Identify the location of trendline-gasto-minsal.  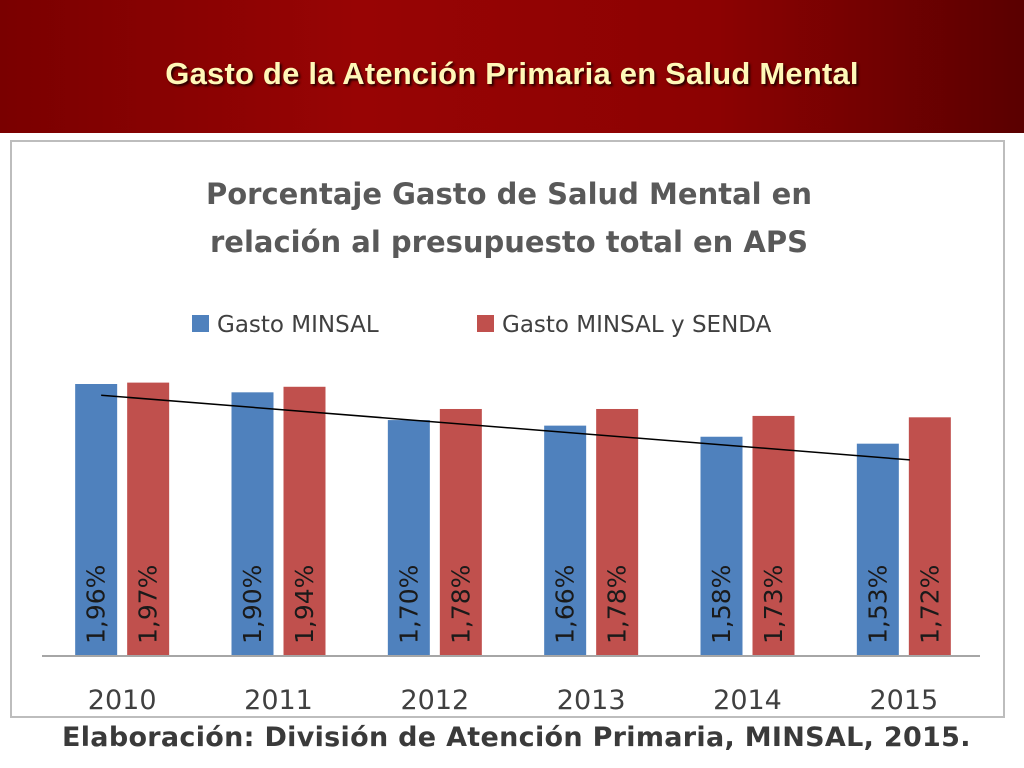
(505, 427).